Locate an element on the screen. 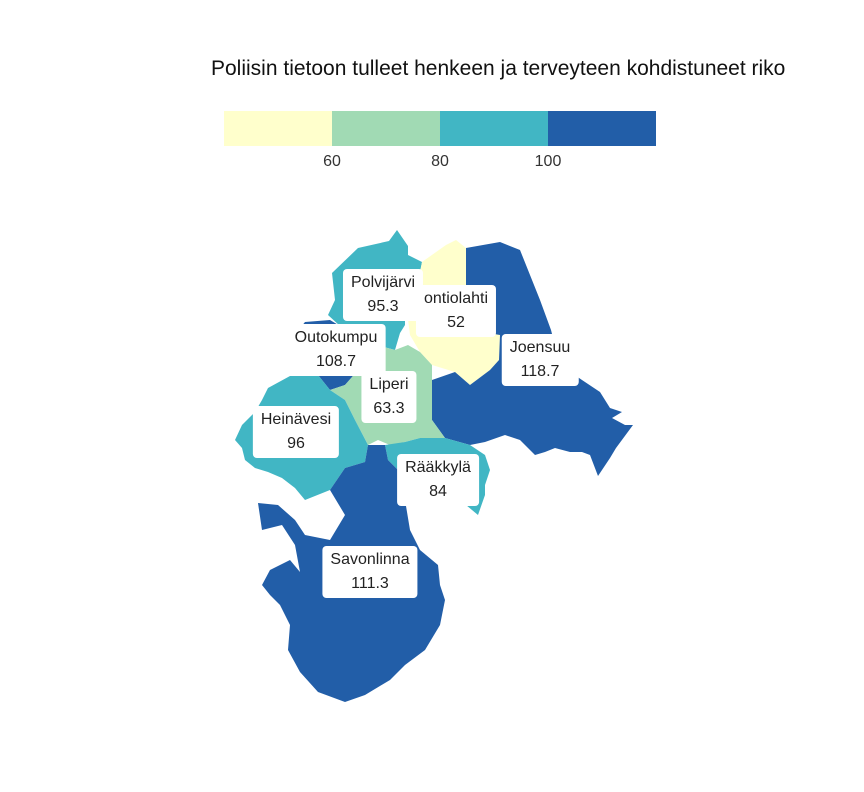 The width and height of the screenshot is (864, 792). region-value: 63.3 is located at coordinates (389, 408).